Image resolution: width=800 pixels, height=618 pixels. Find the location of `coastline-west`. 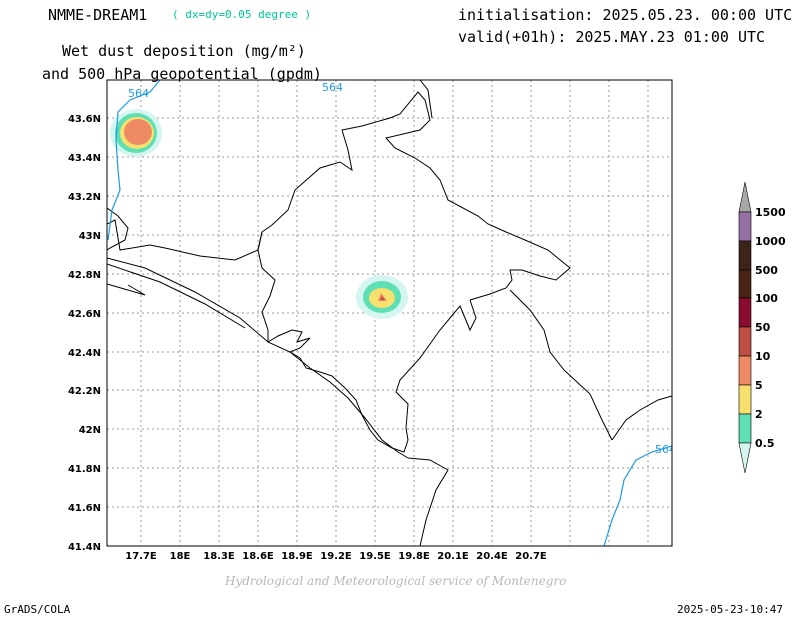

coastline-west is located at coordinates (258, 358).